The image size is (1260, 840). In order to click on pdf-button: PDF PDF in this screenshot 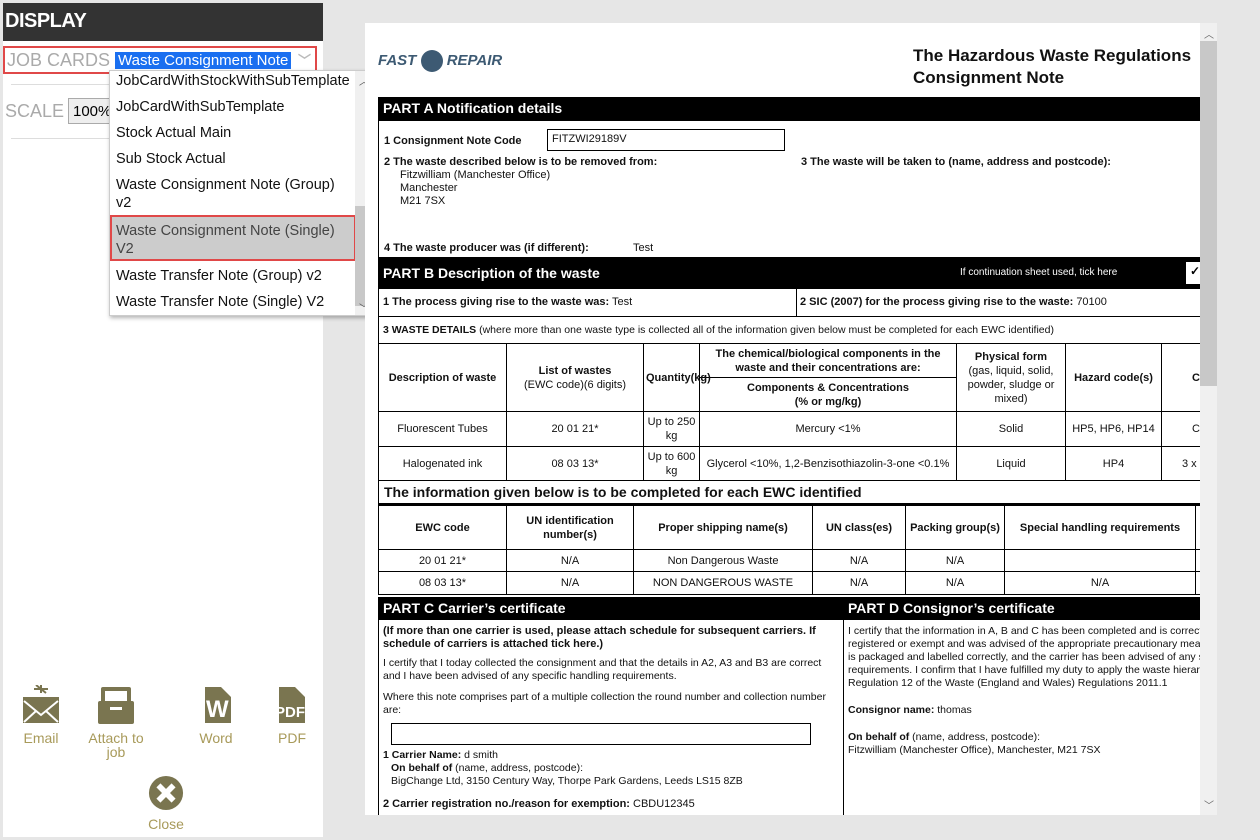, I will do `click(292, 715)`.